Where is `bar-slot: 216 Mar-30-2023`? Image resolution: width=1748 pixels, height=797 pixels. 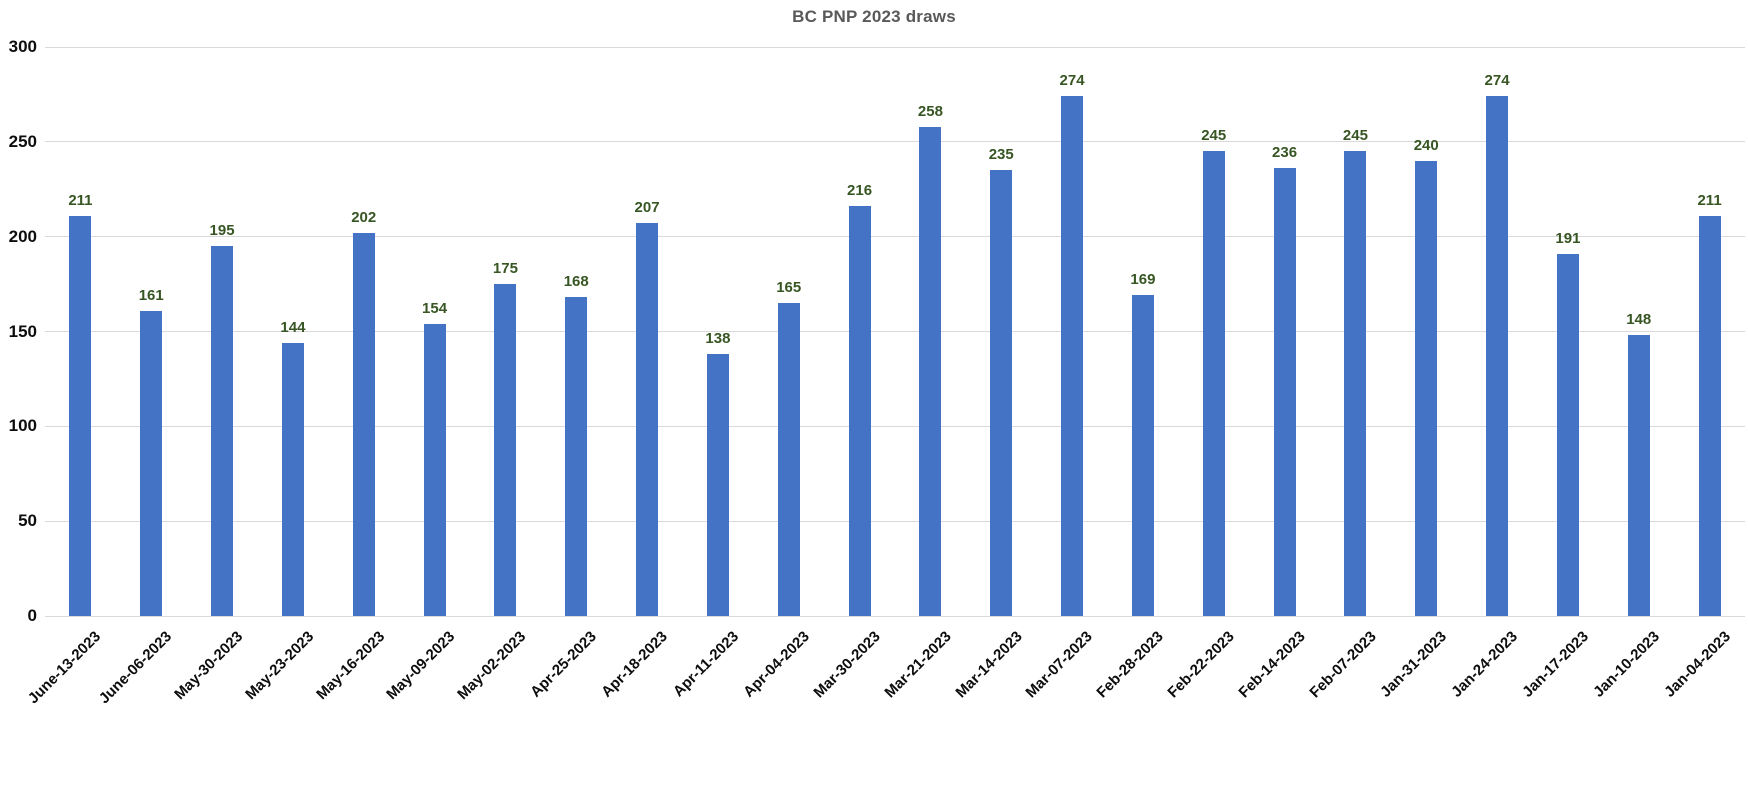 bar-slot: 216 Mar-30-2023 is located at coordinates (852, 374).